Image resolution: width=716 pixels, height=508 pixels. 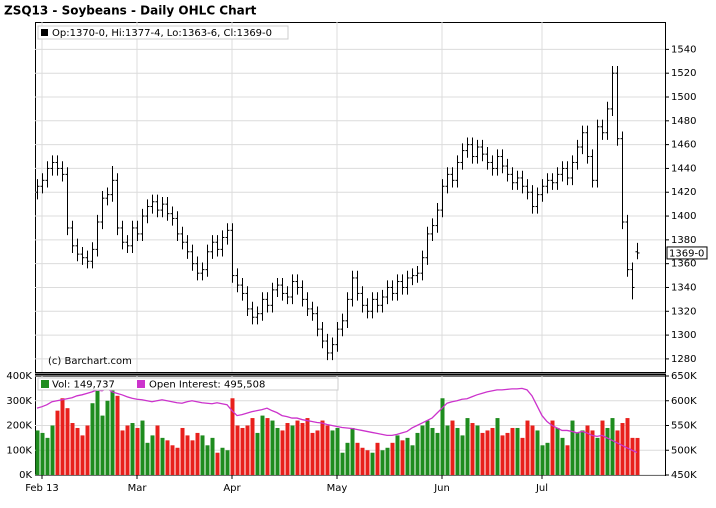 I want to click on y-tick-label: 1320, so click(x=683, y=311).